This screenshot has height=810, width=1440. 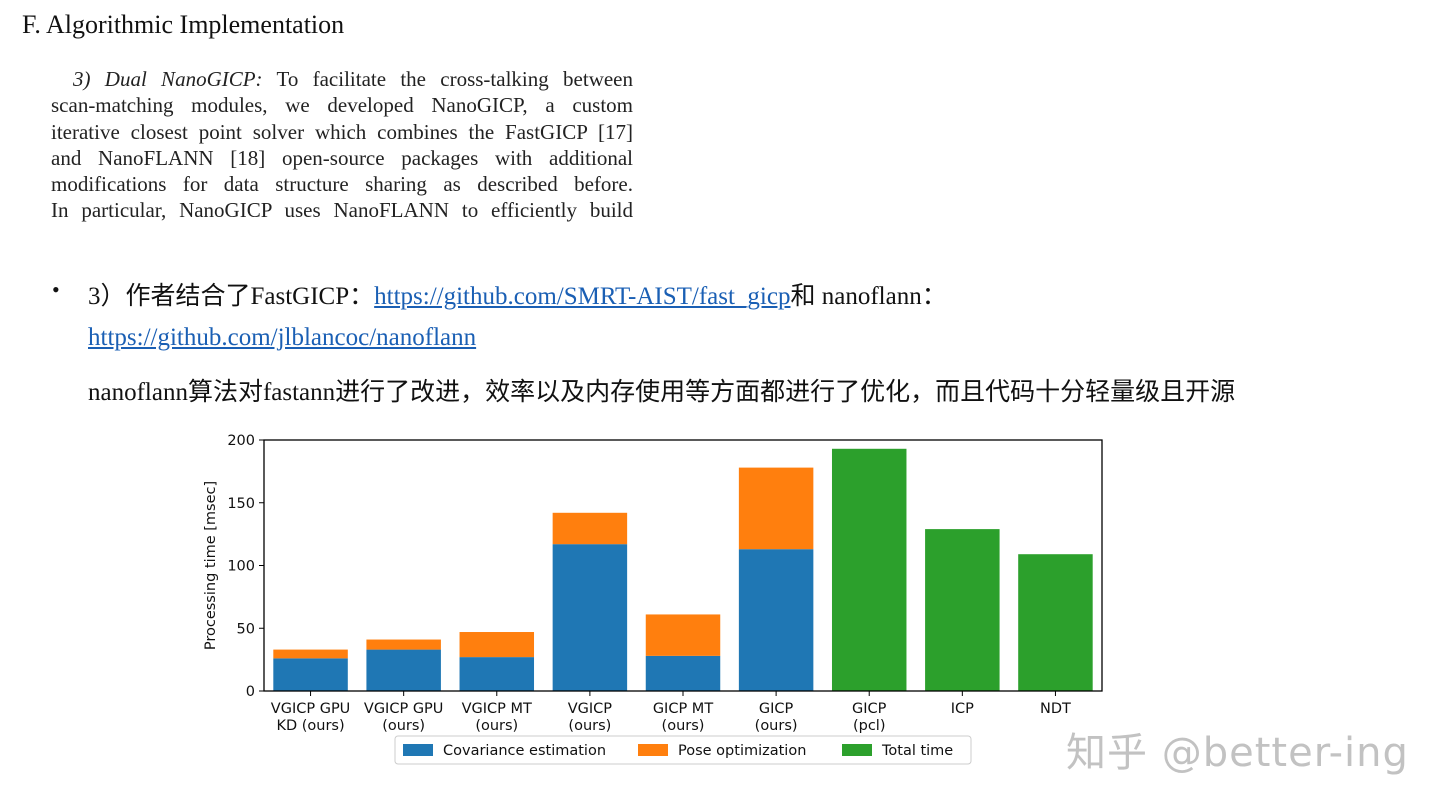 What do you see at coordinates (590, 709) in the screenshot?
I see `x-tick-label: VGICP` at bounding box center [590, 709].